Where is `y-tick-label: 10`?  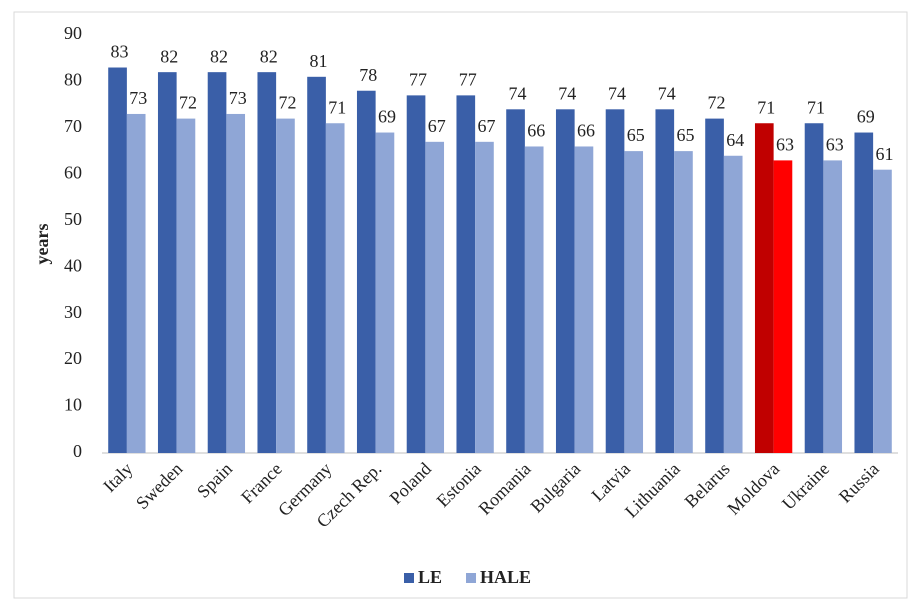
y-tick-label: 10 is located at coordinates (73, 405).